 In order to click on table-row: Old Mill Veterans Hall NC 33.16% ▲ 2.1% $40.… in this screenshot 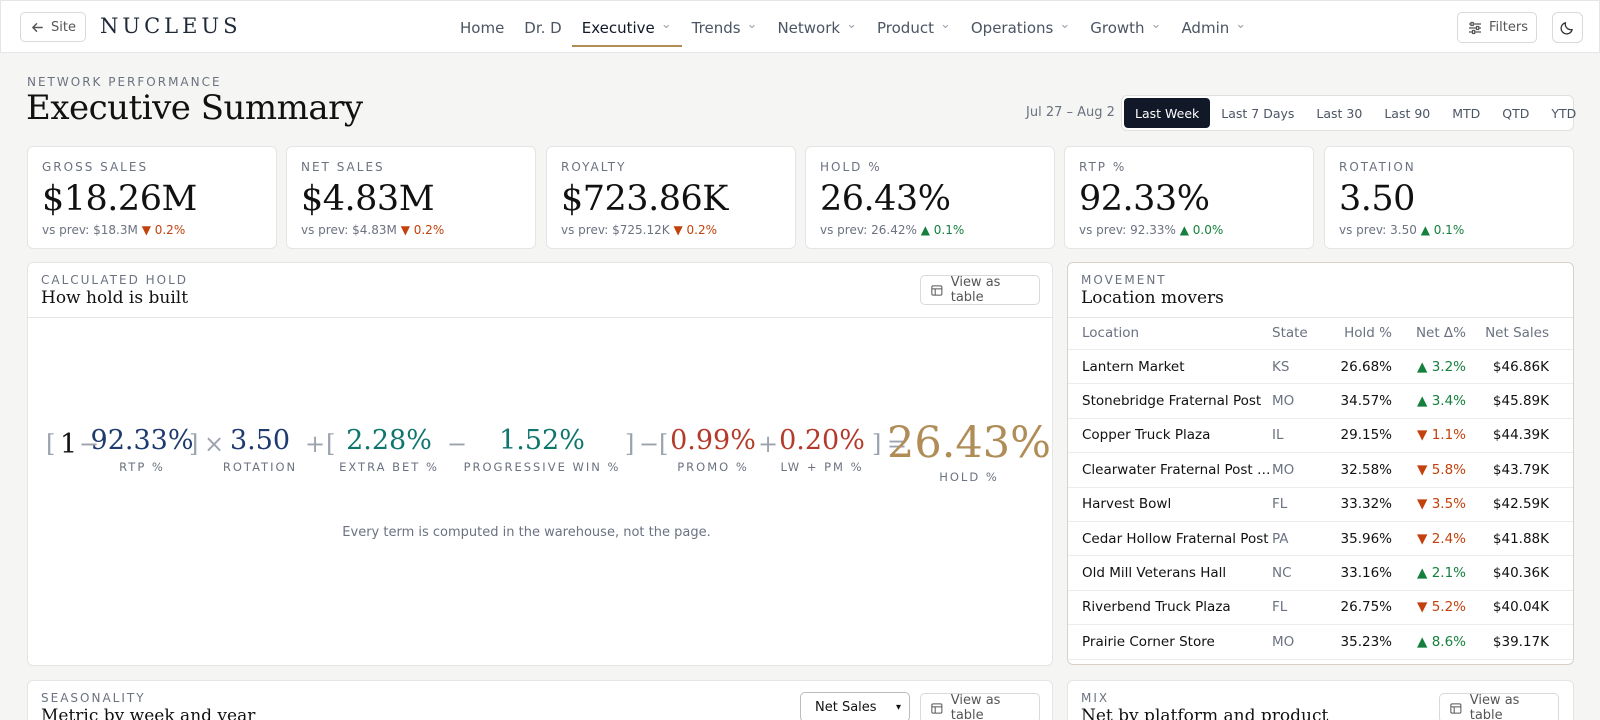, I will do `click(1320, 573)`.